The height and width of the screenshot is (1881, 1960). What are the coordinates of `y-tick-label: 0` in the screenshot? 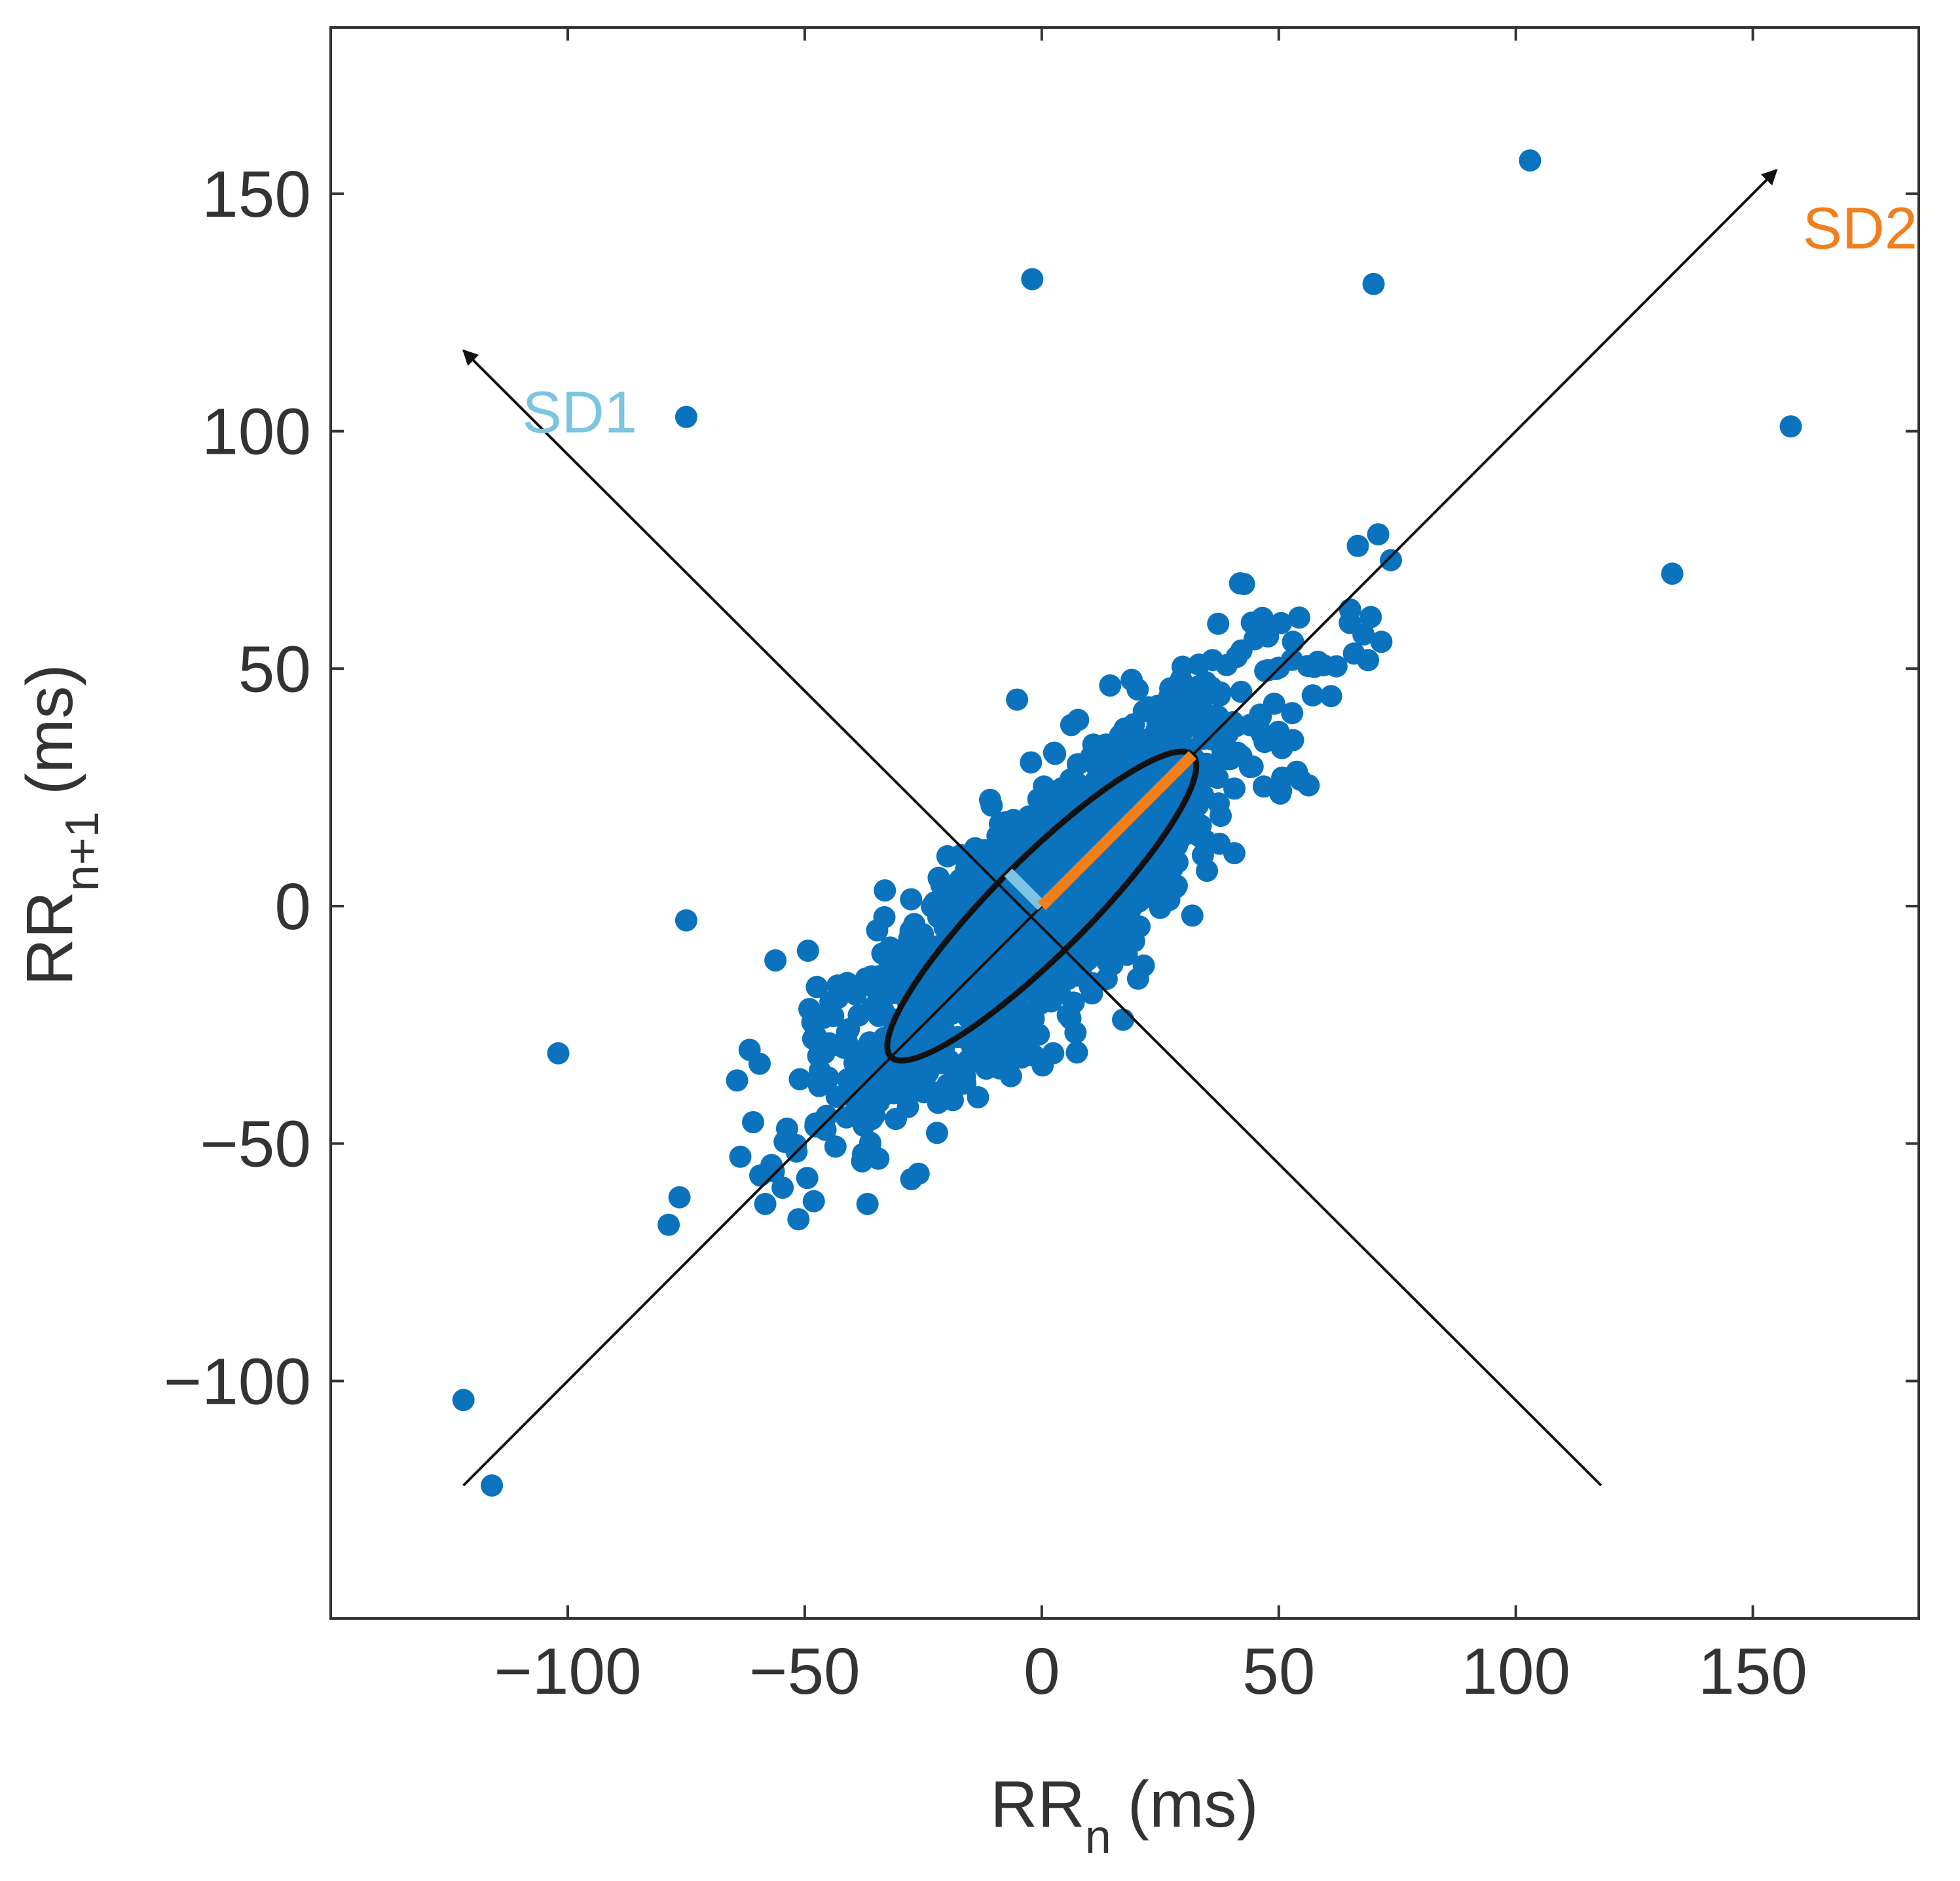 It's located at (292, 906).